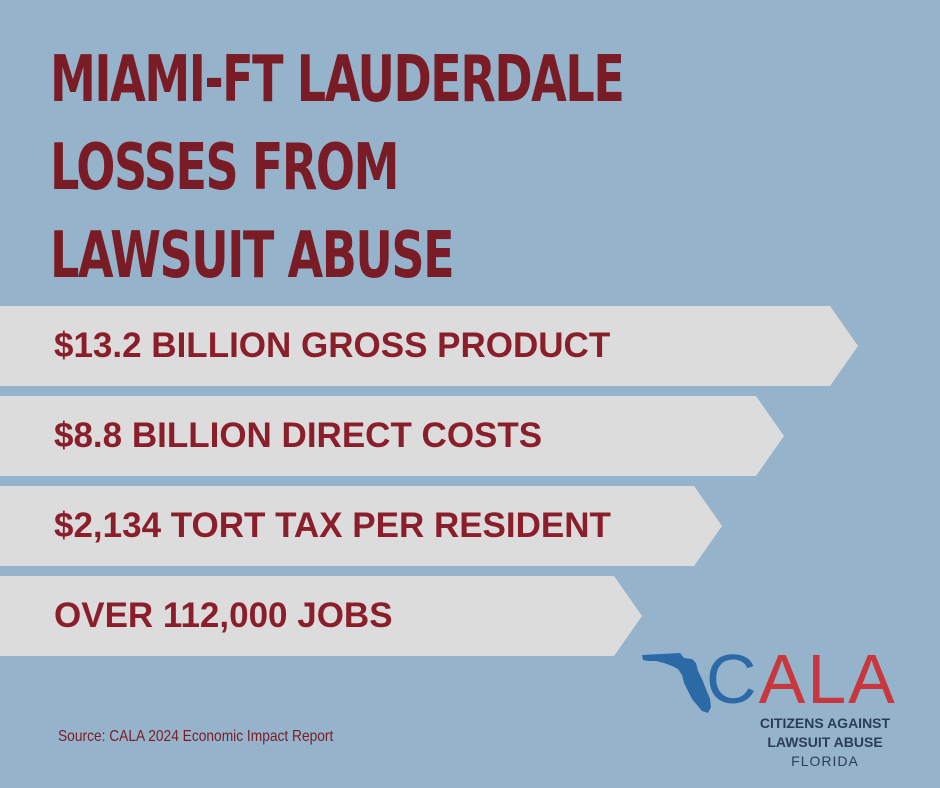  I want to click on stat-text: OVER 112,000 JOBS, so click(223, 615).